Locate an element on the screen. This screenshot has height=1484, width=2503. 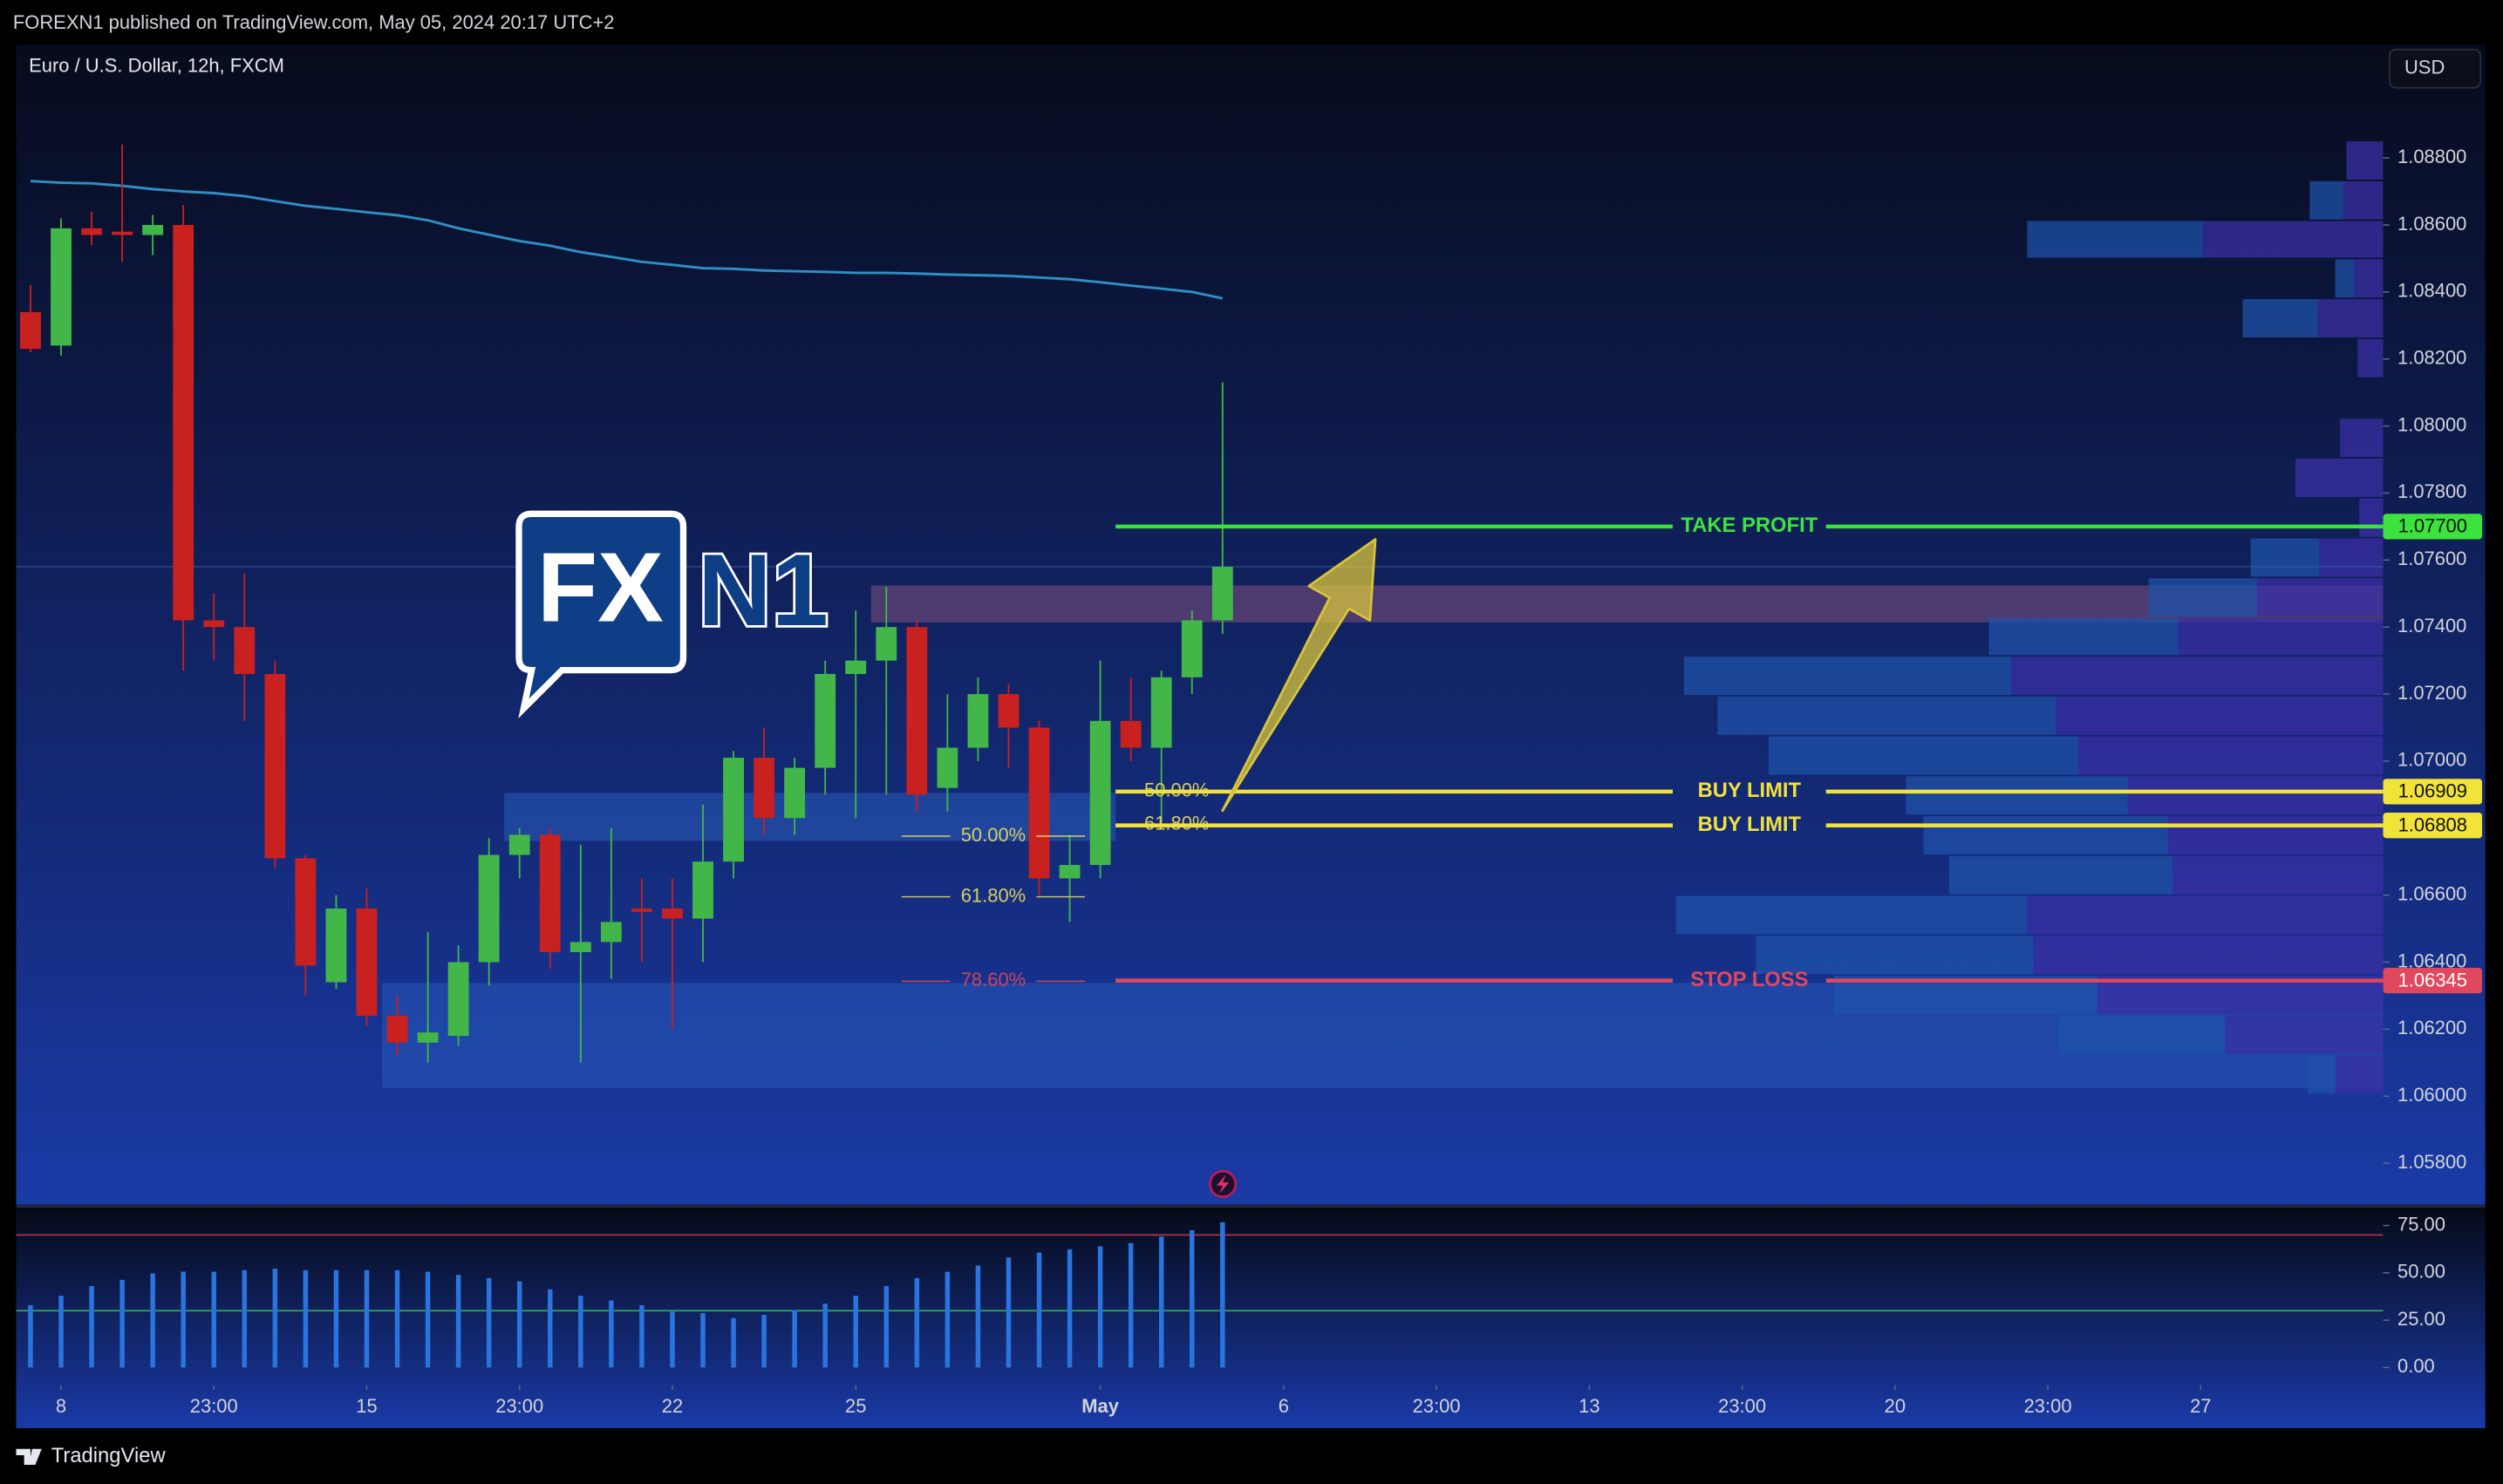
currency-label: USD is located at coordinates (2425, 67).